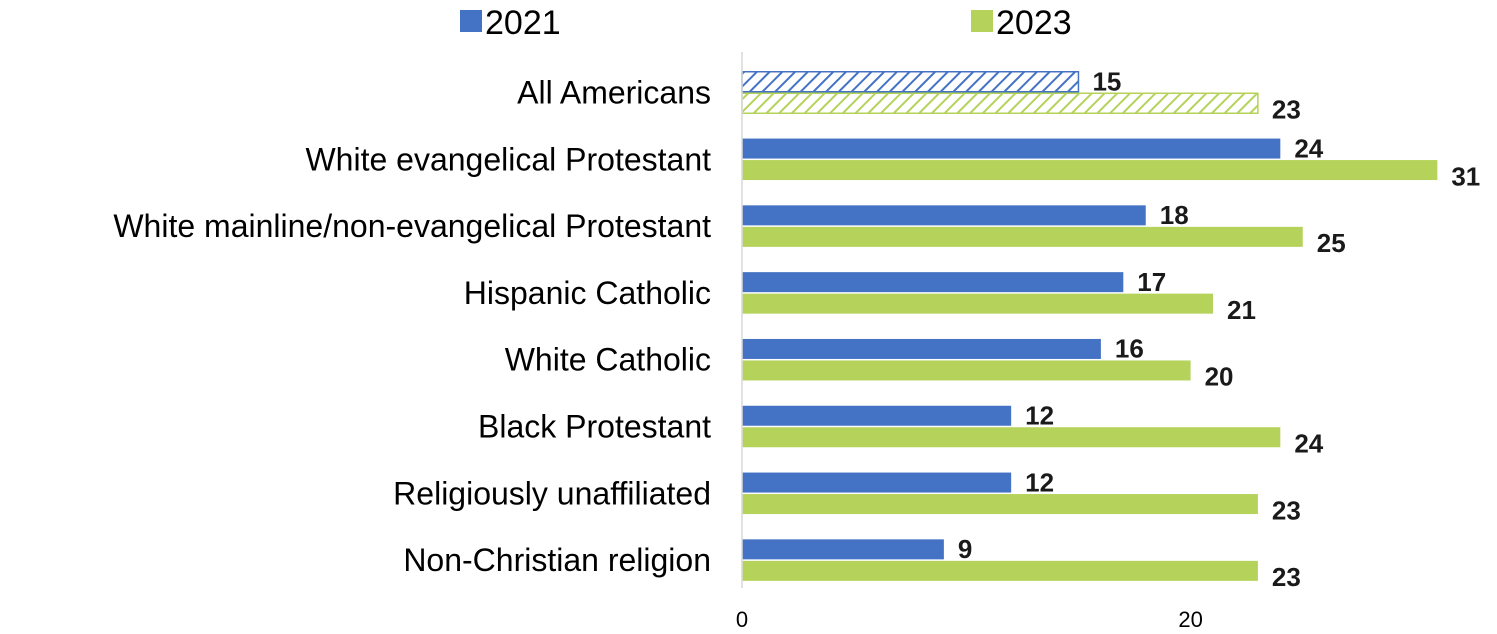 The image size is (1497, 634). What do you see at coordinates (965, 549) in the screenshot?
I see `value-label-2021-non-christian-religion: 9` at bounding box center [965, 549].